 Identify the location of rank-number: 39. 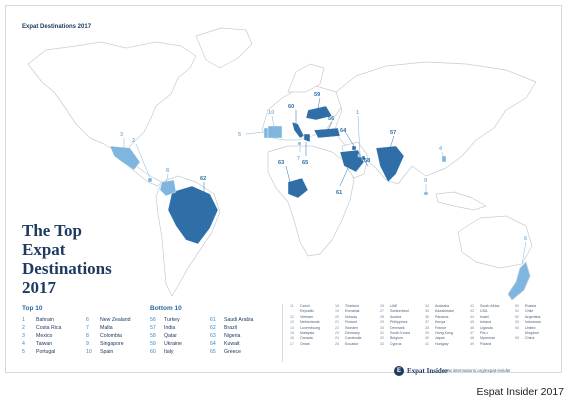
(427, 332).